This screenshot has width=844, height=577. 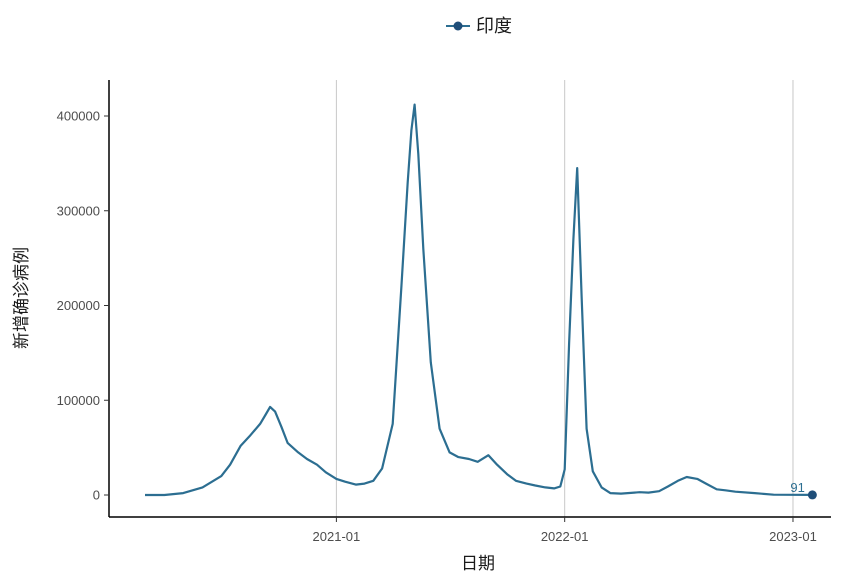 I want to click on y-tick-label-1: 100000, so click(x=78, y=400).